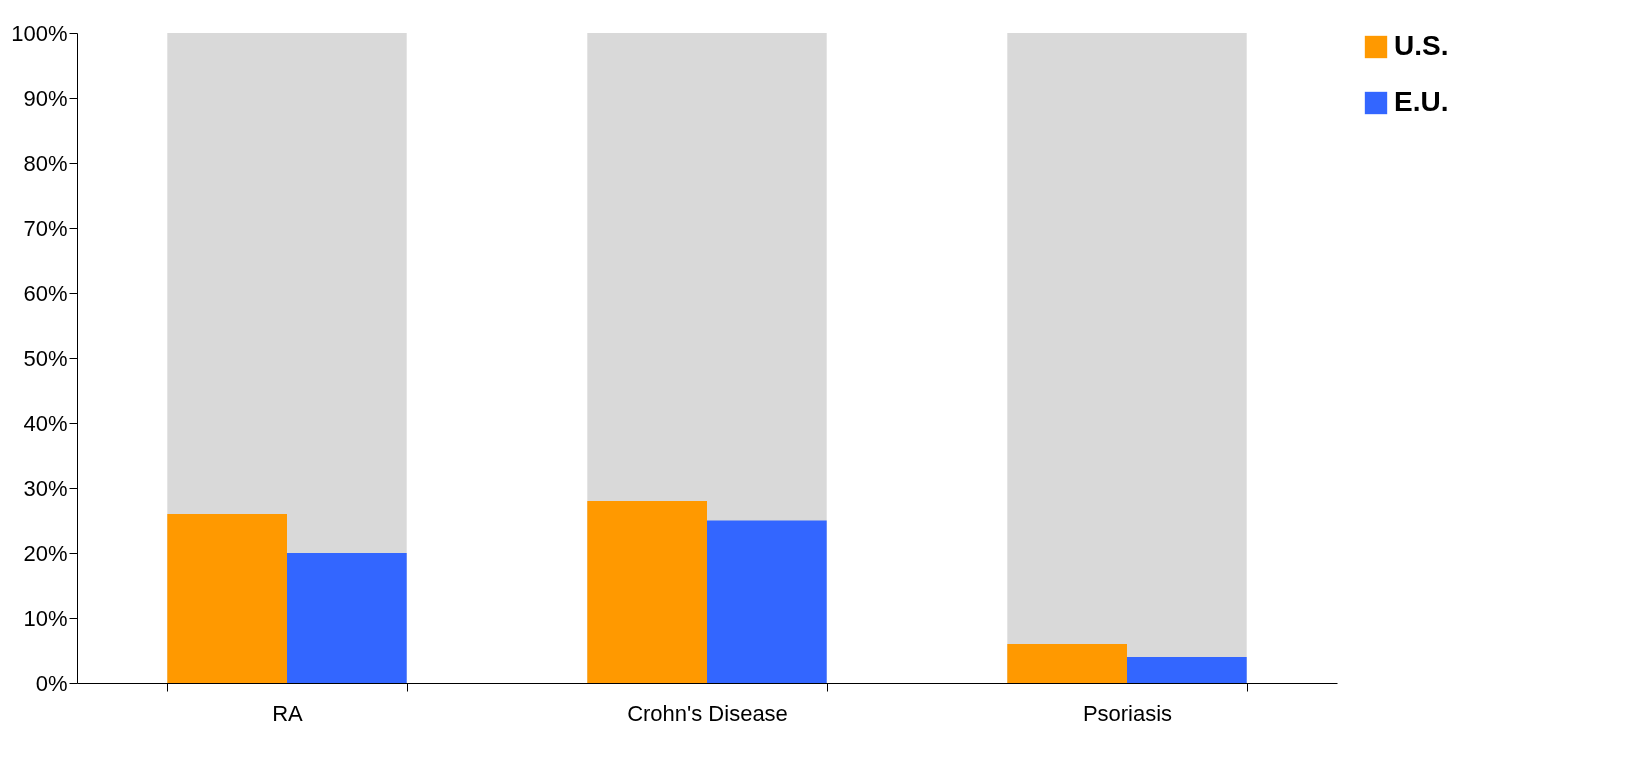  I want to click on x-tick-label: Crohn's Disease, so click(707, 713).